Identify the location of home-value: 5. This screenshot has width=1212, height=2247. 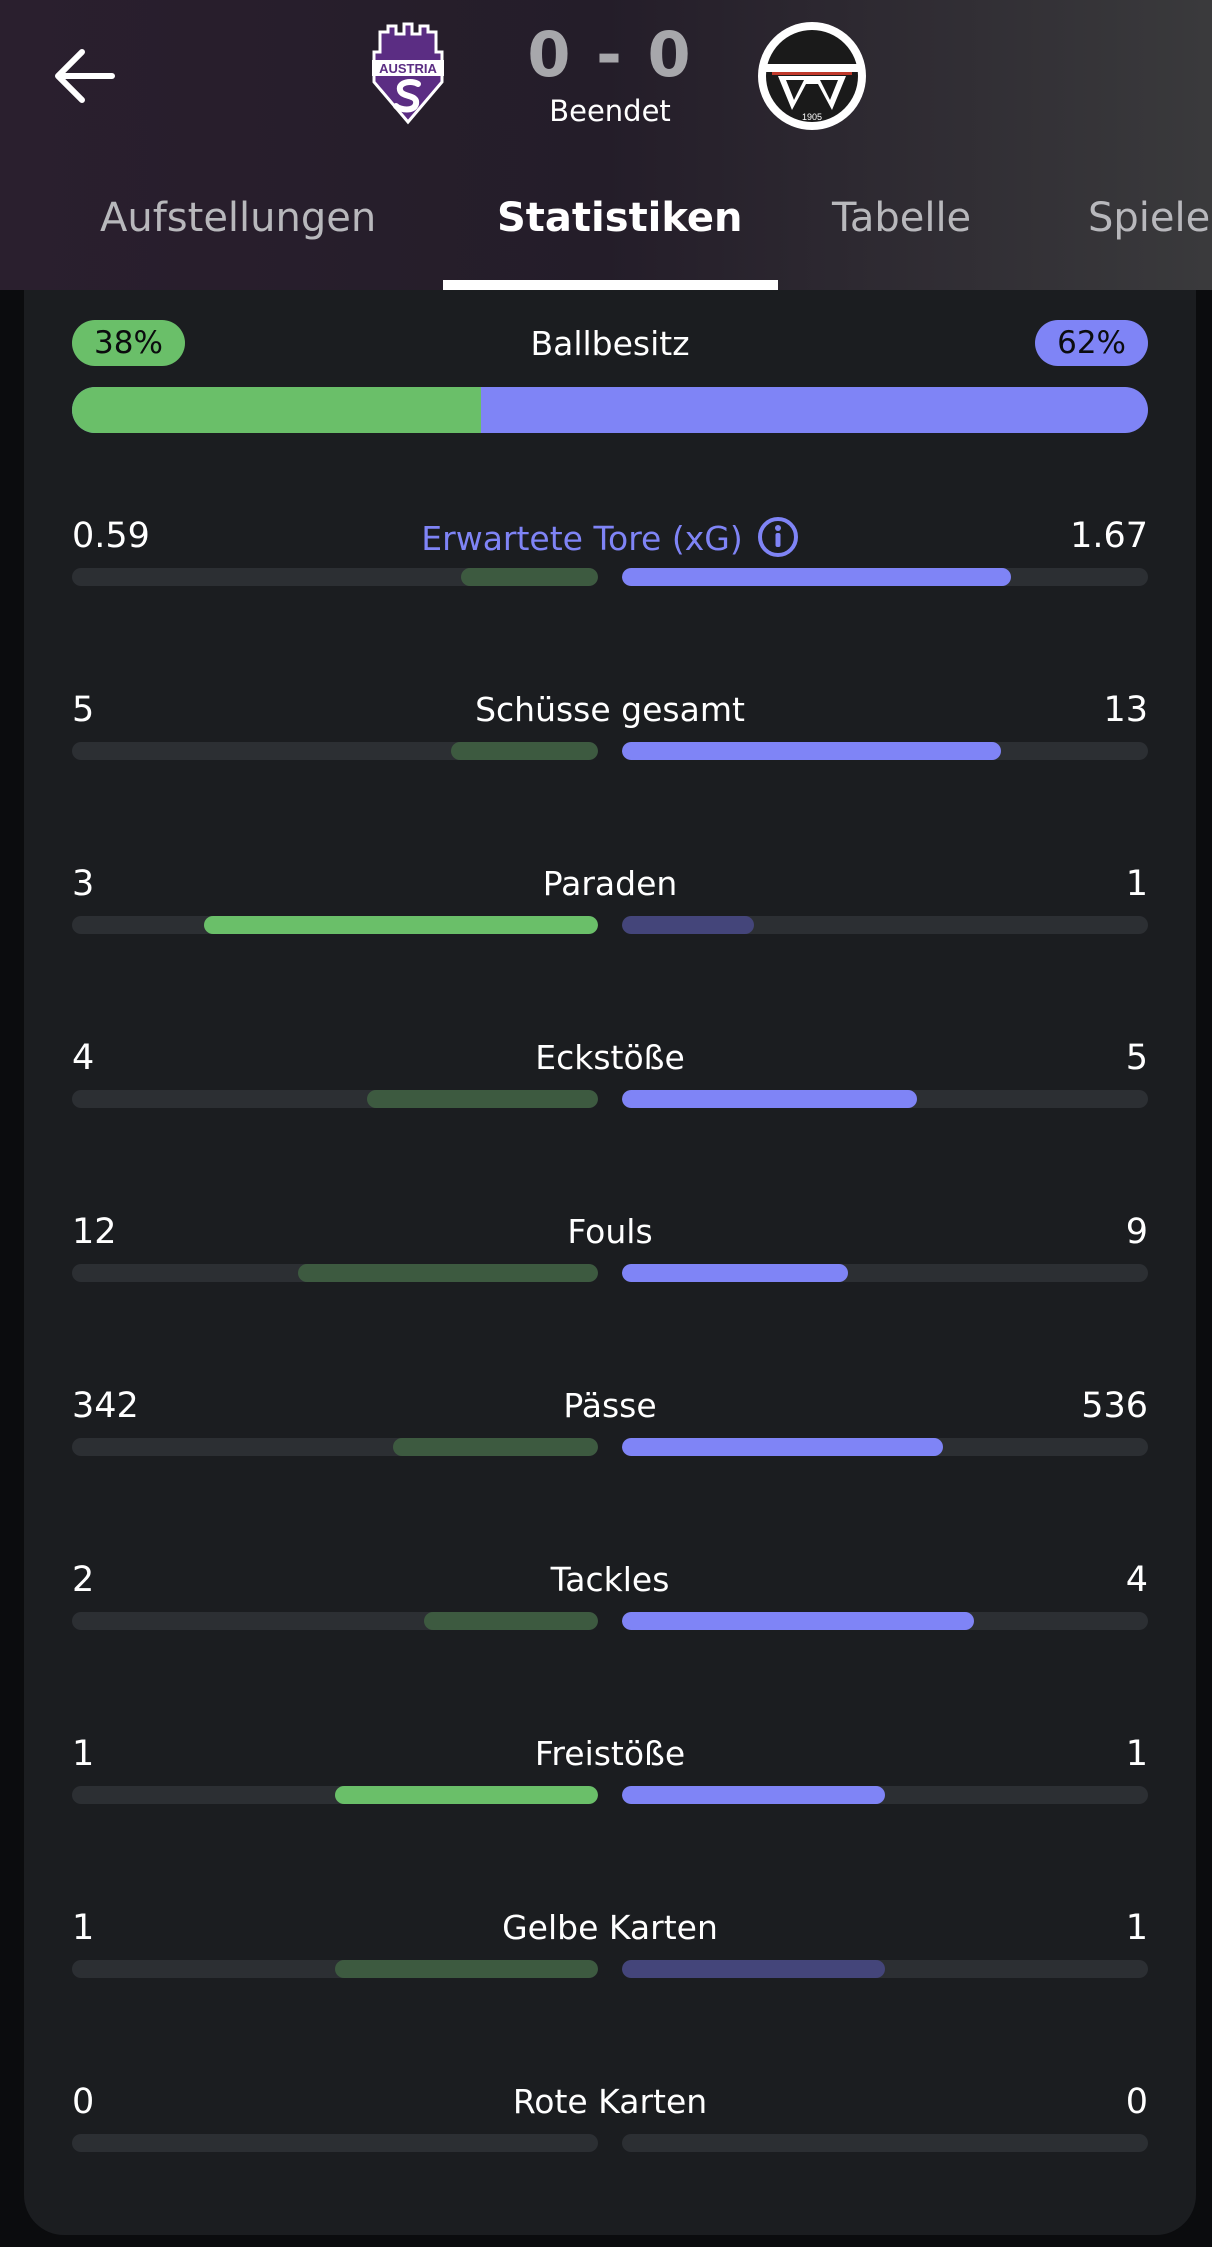
(83, 710).